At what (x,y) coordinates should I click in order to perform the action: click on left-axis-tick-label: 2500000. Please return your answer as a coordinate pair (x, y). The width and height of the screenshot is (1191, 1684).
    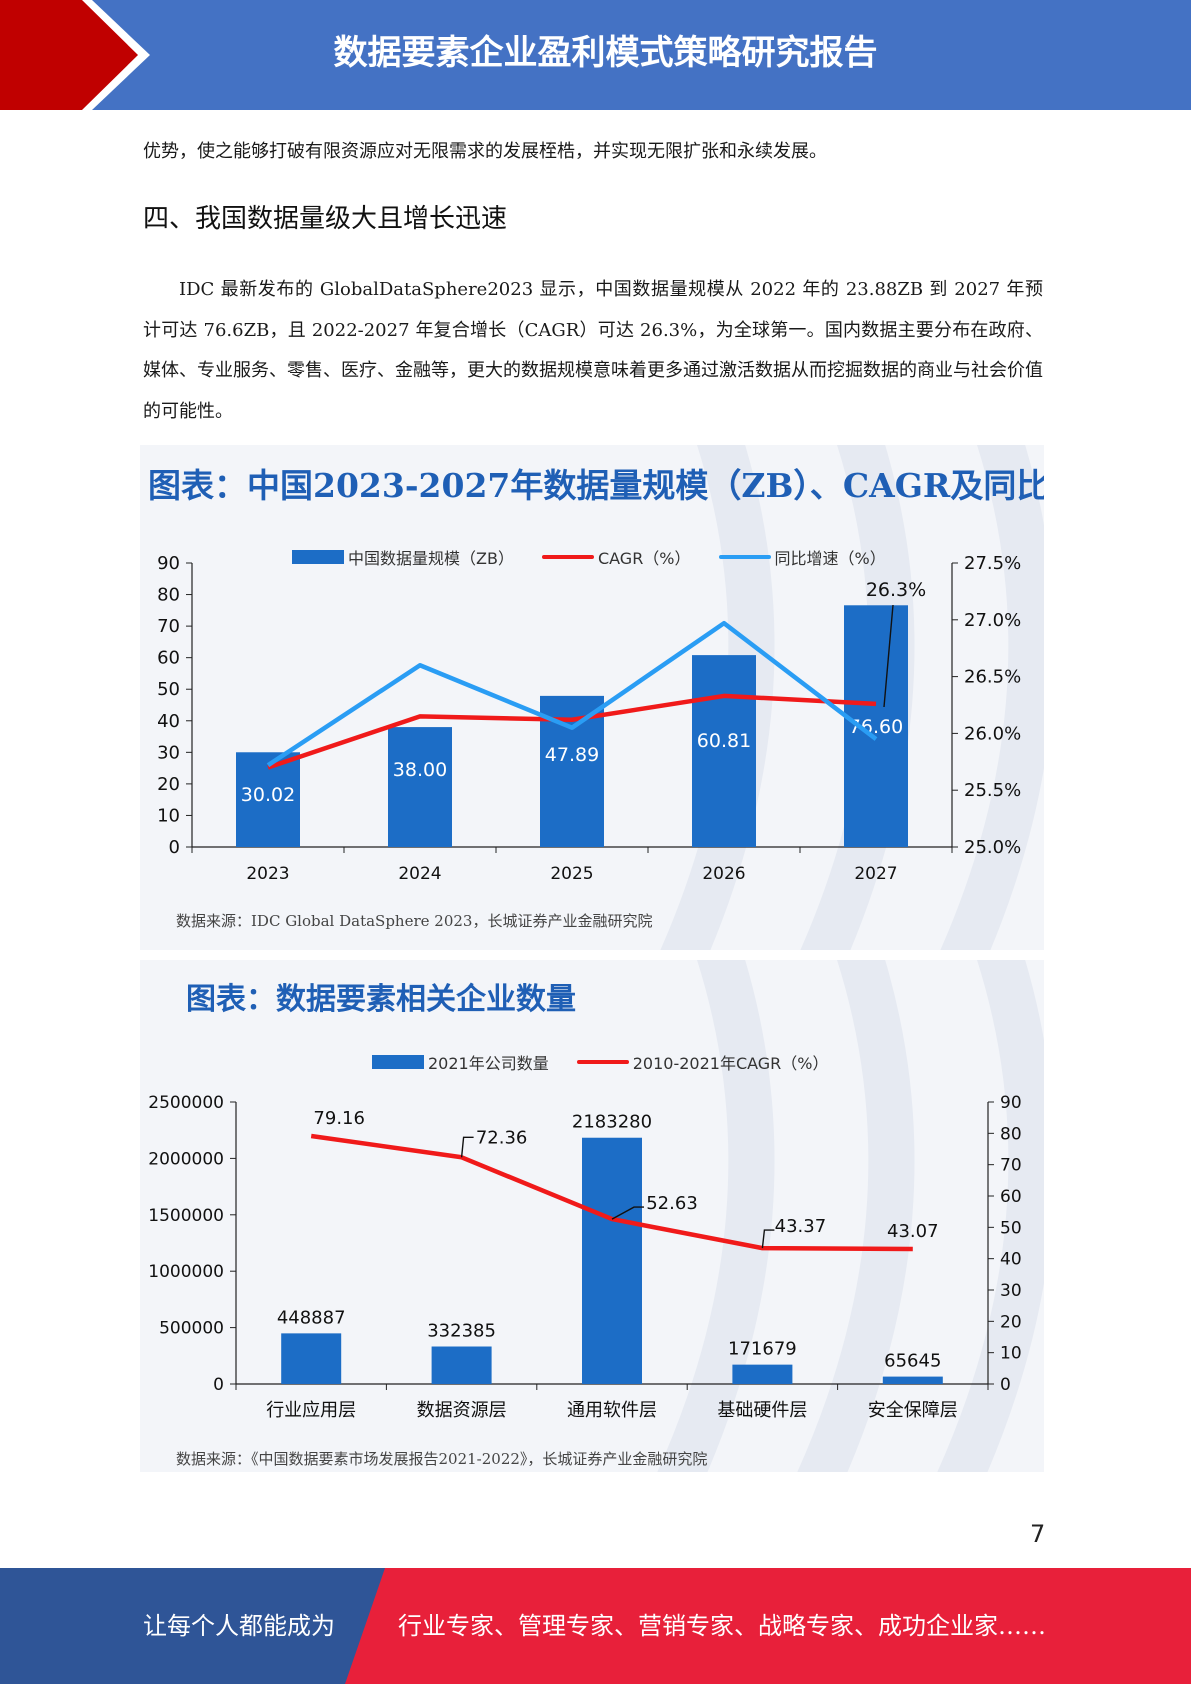
    Looking at the image, I should click on (186, 1103).